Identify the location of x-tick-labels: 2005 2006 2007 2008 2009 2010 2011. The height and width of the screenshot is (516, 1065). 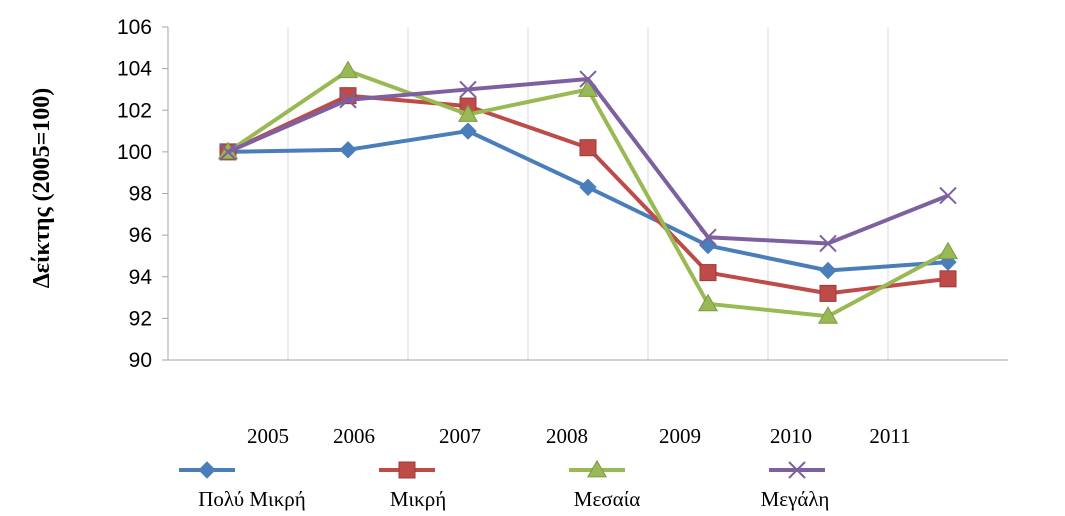
(579, 436).